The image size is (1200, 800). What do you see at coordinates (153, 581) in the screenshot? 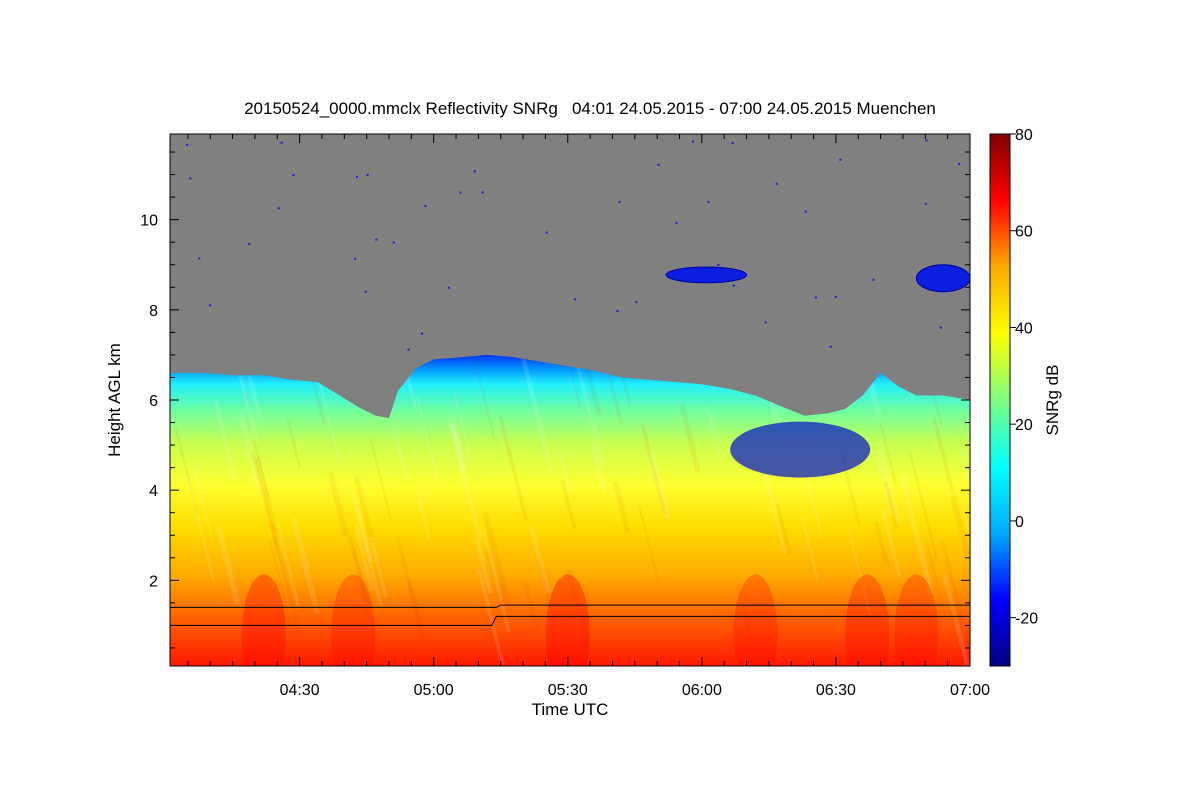
I see `y-tick-label: 2` at bounding box center [153, 581].